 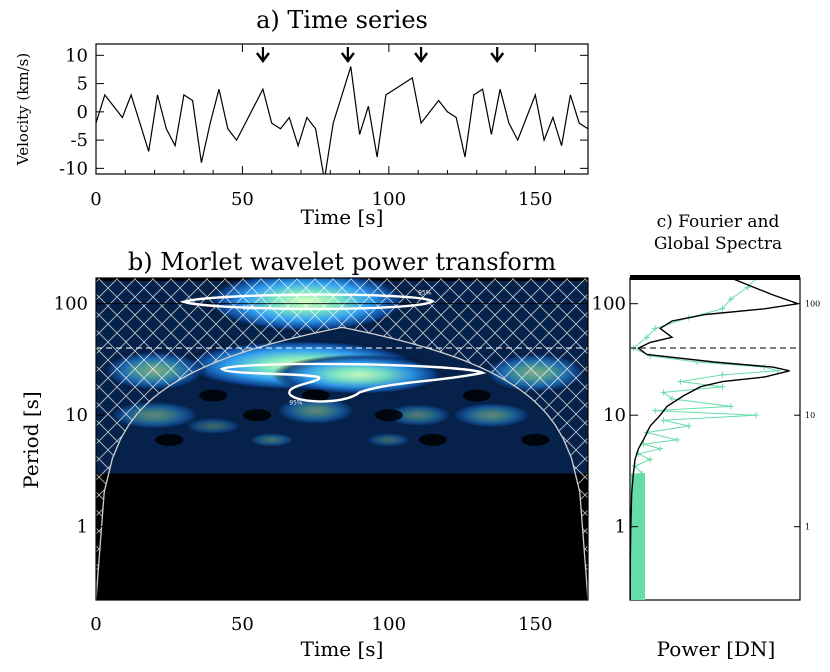 I want to click on panel-b-title: b) Morlet wavelet power transform, so click(x=342, y=262).